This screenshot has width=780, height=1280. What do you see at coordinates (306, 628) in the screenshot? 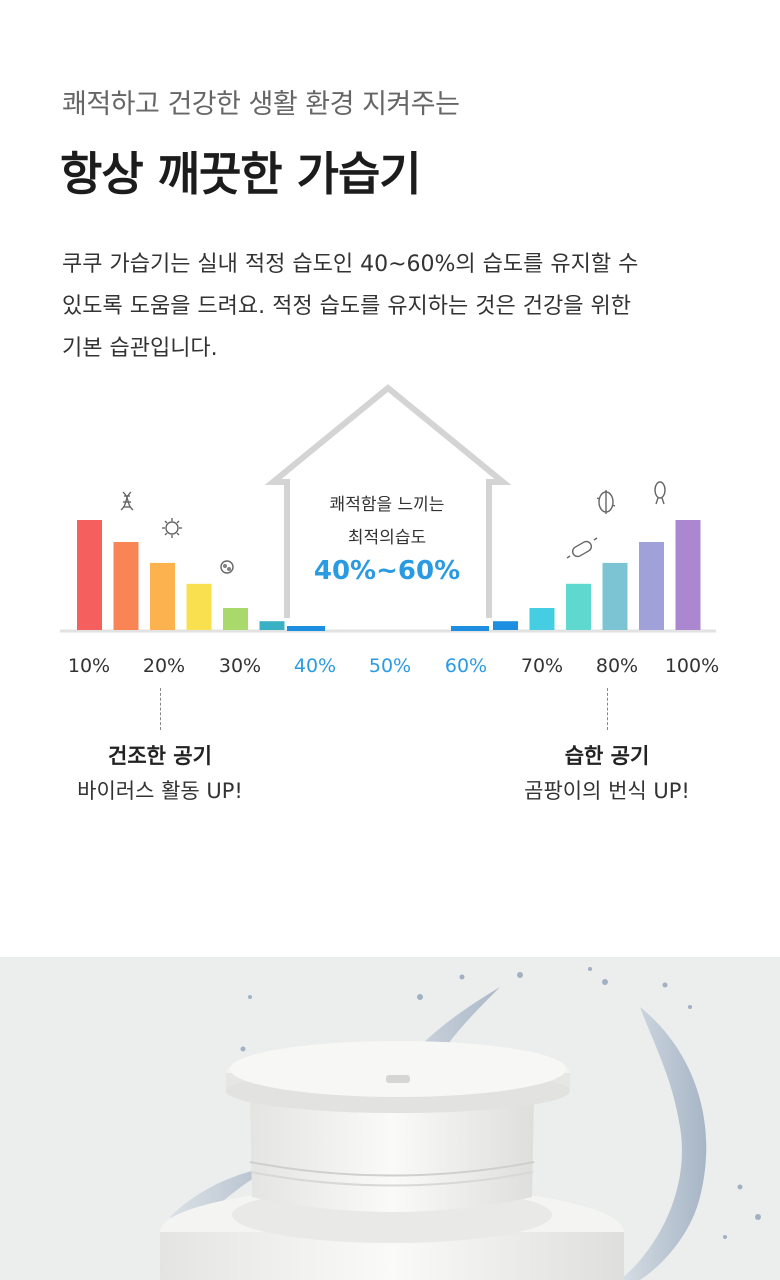
I see `optimal-baseline-left` at bounding box center [306, 628].